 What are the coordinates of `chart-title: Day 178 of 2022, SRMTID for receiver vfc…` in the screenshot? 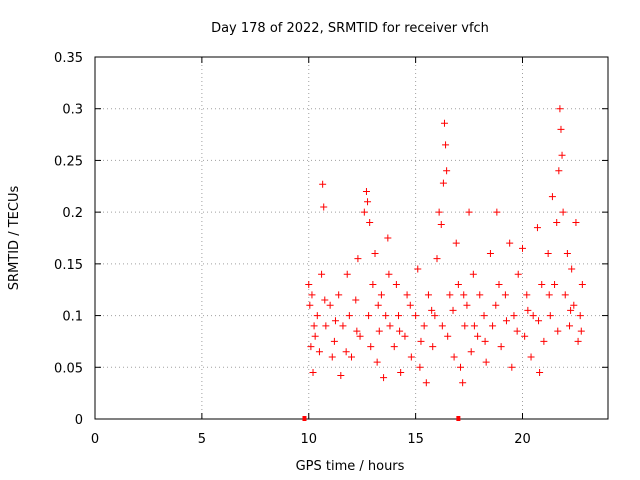 It's located at (350, 28).